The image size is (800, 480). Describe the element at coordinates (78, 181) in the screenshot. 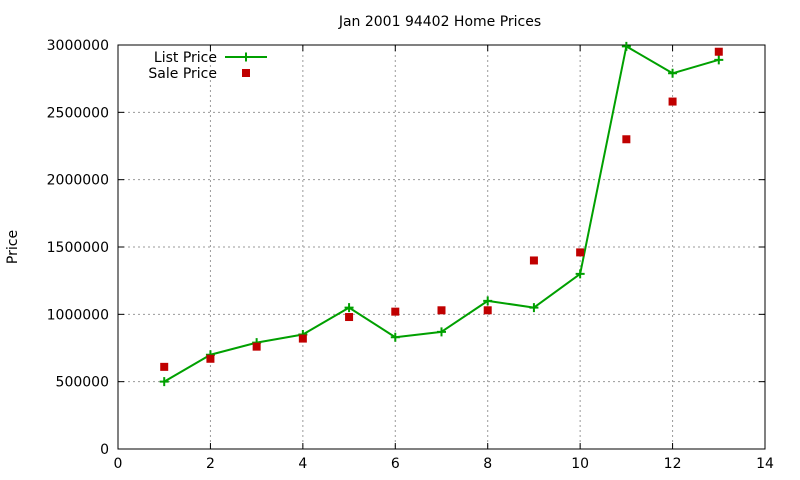

I see `y-tick-label: 2000000` at that location.